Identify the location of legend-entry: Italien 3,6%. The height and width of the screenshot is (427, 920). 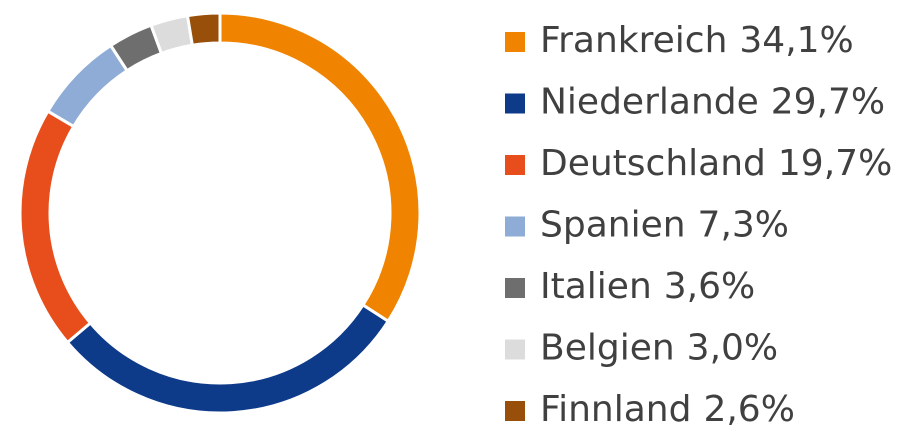
(630, 286).